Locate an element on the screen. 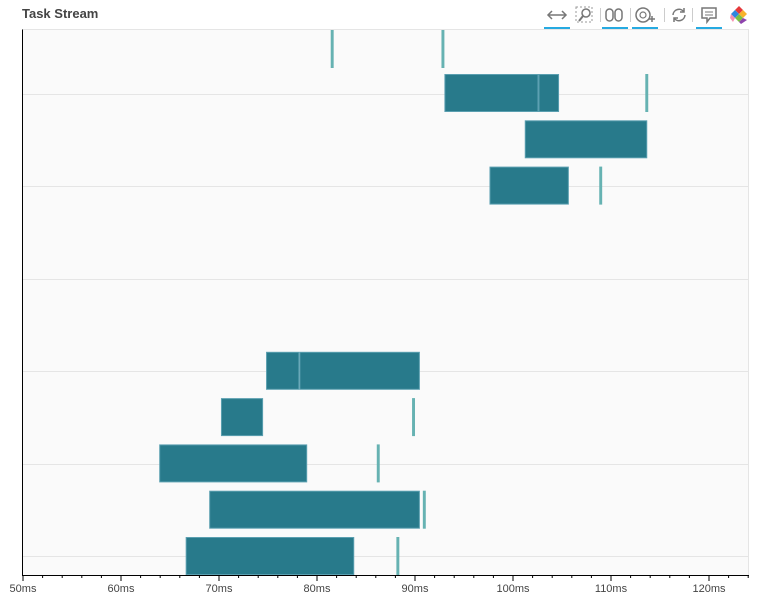 Image resolution: width=765 pixels, height=600 pixels. pan-tool-button is located at coordinates (557, 16).